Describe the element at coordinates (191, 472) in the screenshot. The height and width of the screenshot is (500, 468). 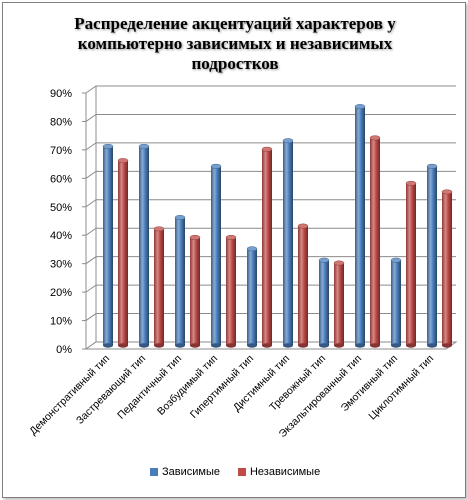
I see `legend-label-dependent: Зависимые` at that location.